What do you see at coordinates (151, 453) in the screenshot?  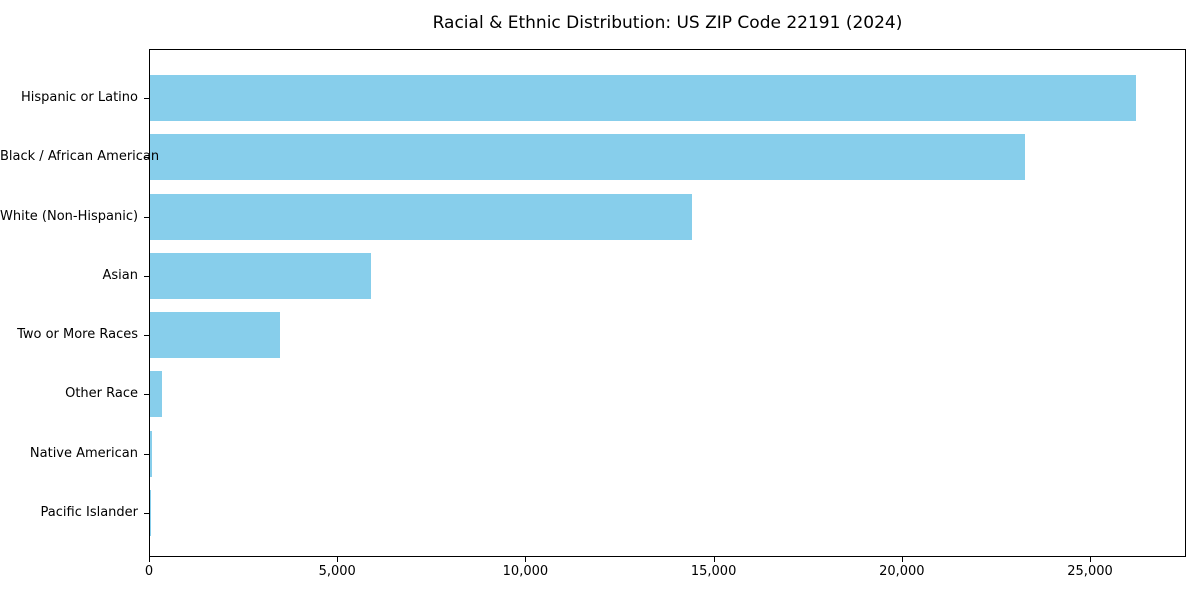 I see `bar-native-american` at bounding box center [151, 453].